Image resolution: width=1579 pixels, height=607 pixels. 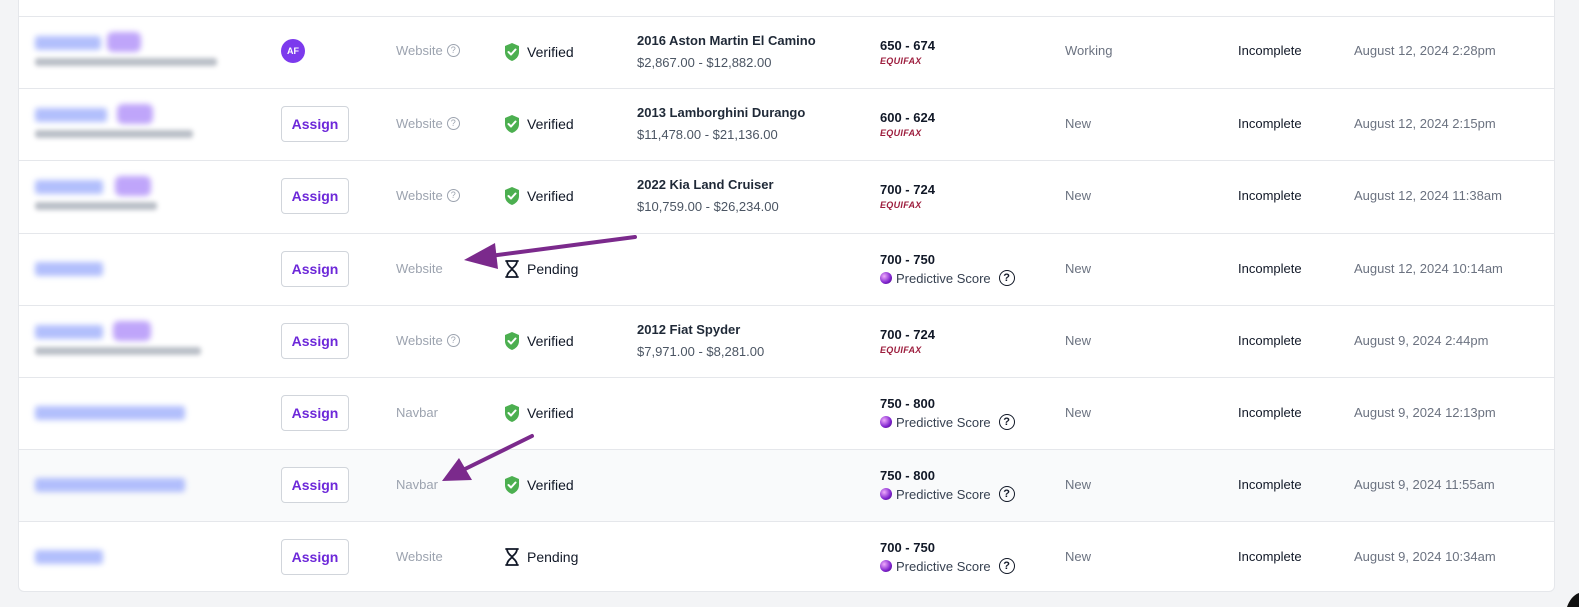 What do you see at coordinates (1425, 123) in the screenshot?
I see `lead-date: August 12, 2024 2:15pm` at bounding box center [1425, 123].